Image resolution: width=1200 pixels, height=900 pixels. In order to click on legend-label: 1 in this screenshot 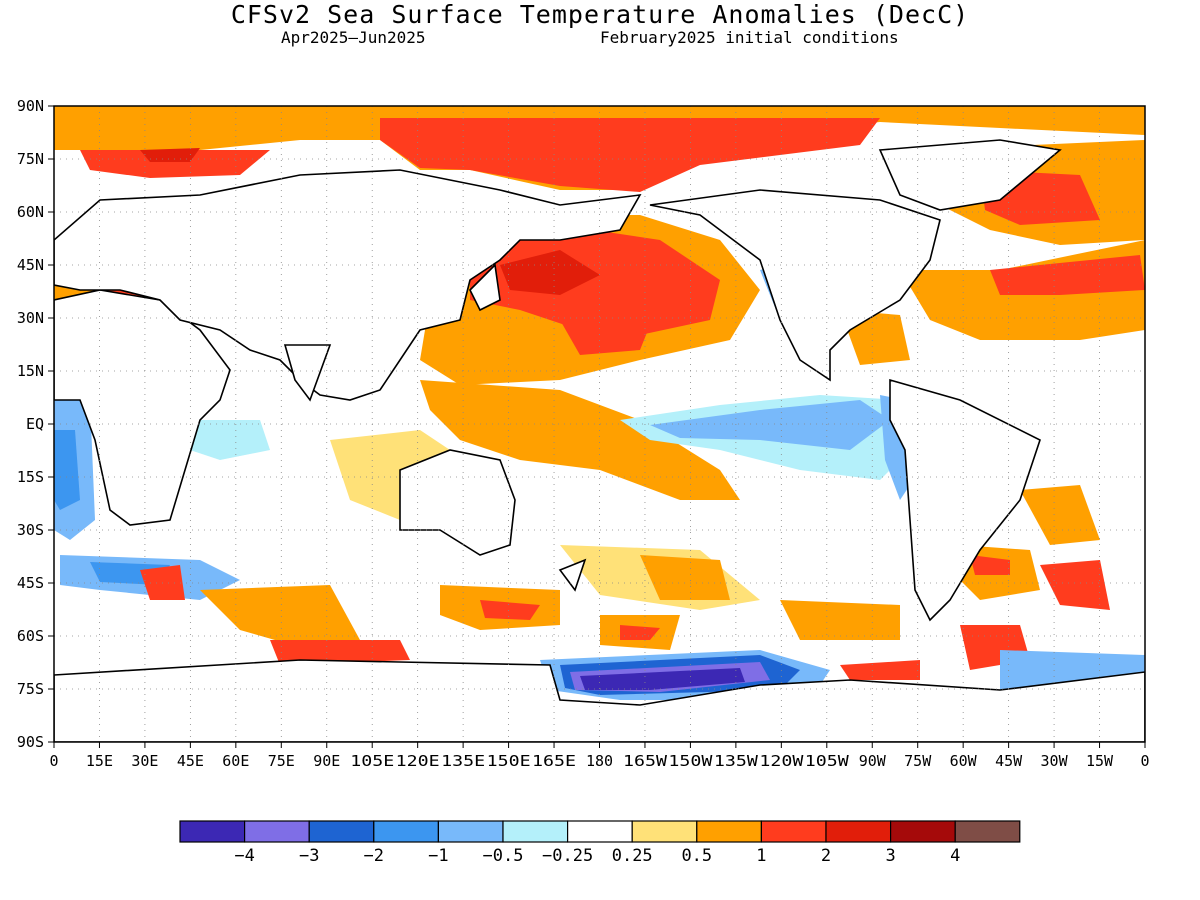, I will do `click(761, 856)`.